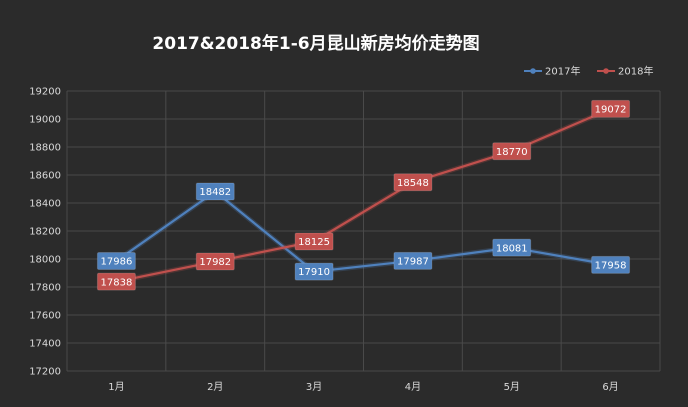 The image size is (688, 407). I want to click on x-tick-label: 6月, so click(610, 387).